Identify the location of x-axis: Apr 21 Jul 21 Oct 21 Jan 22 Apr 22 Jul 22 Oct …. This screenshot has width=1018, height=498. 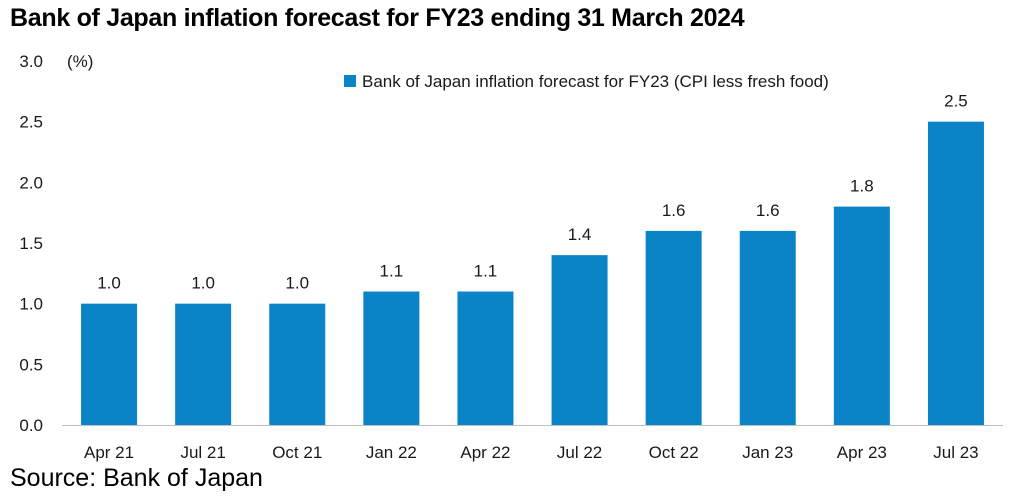
(531, 452).